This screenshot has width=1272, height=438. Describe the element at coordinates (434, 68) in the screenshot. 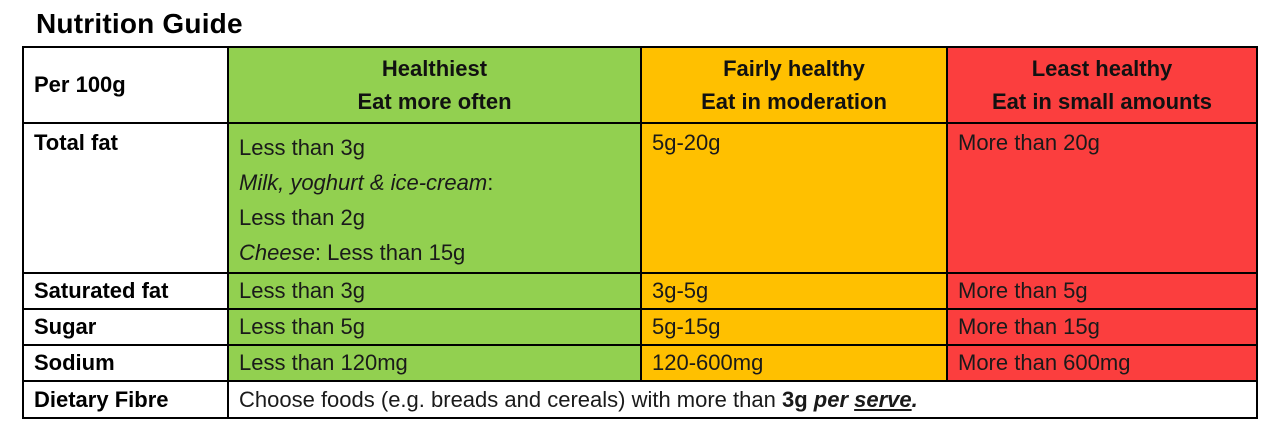

I see `header-healthiest-title: Healthiest` at that location.